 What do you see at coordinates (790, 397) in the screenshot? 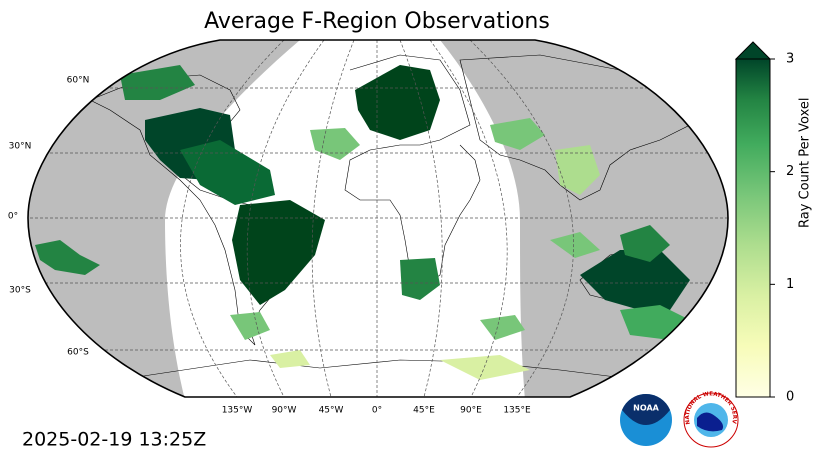
I see `colorbar-tick-label: 0` at bounding box center [790, 397].